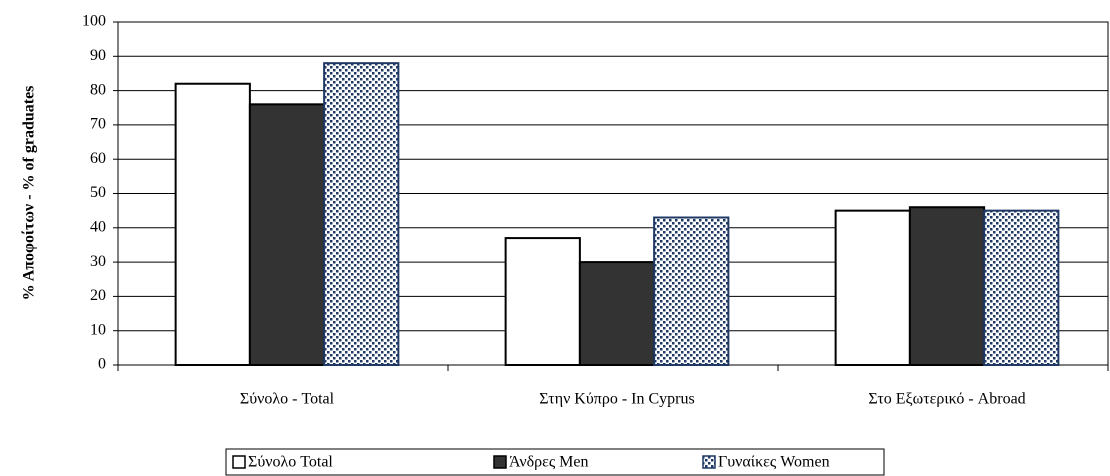 The image size is (1110, 476). I want to click on y-tick-label: 100, so click(94, 21).